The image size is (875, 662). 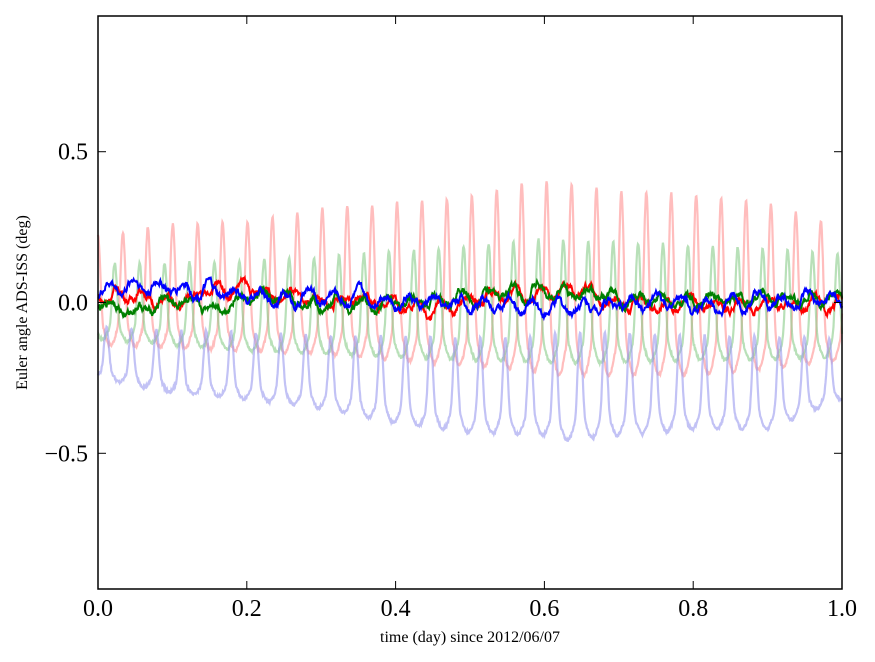 I want to click on series-line-yaw, so click(x=470, y=299).